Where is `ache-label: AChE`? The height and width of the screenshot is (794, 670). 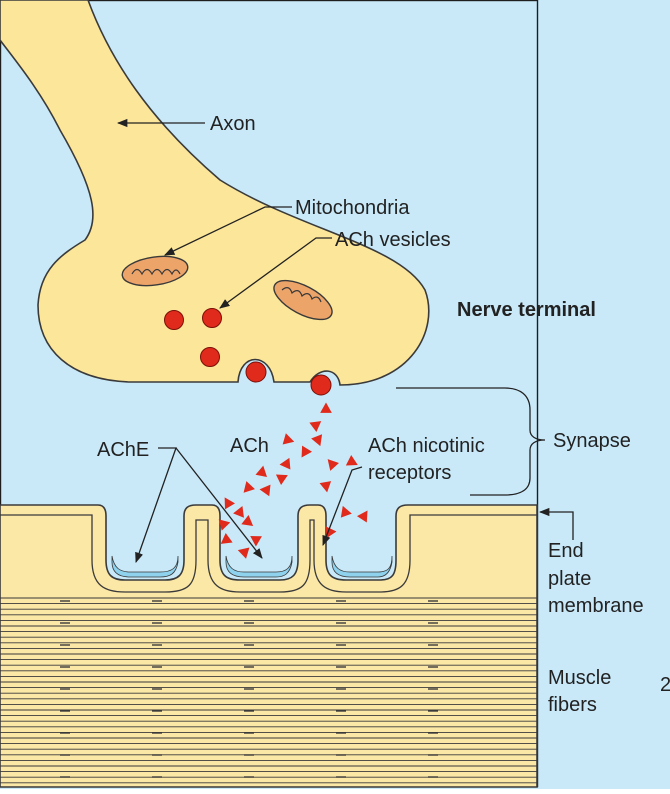 ache-label: AChE is located at coordinates (123, 450).